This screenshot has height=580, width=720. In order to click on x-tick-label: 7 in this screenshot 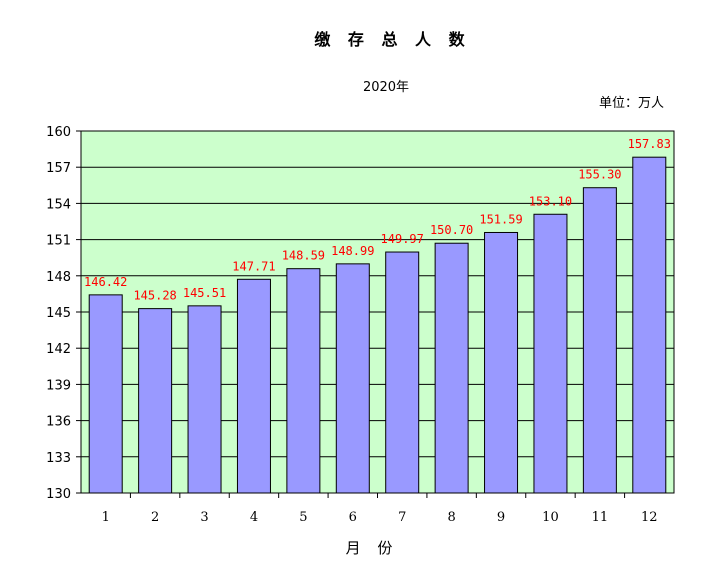, I will do `click(402, 517)`.